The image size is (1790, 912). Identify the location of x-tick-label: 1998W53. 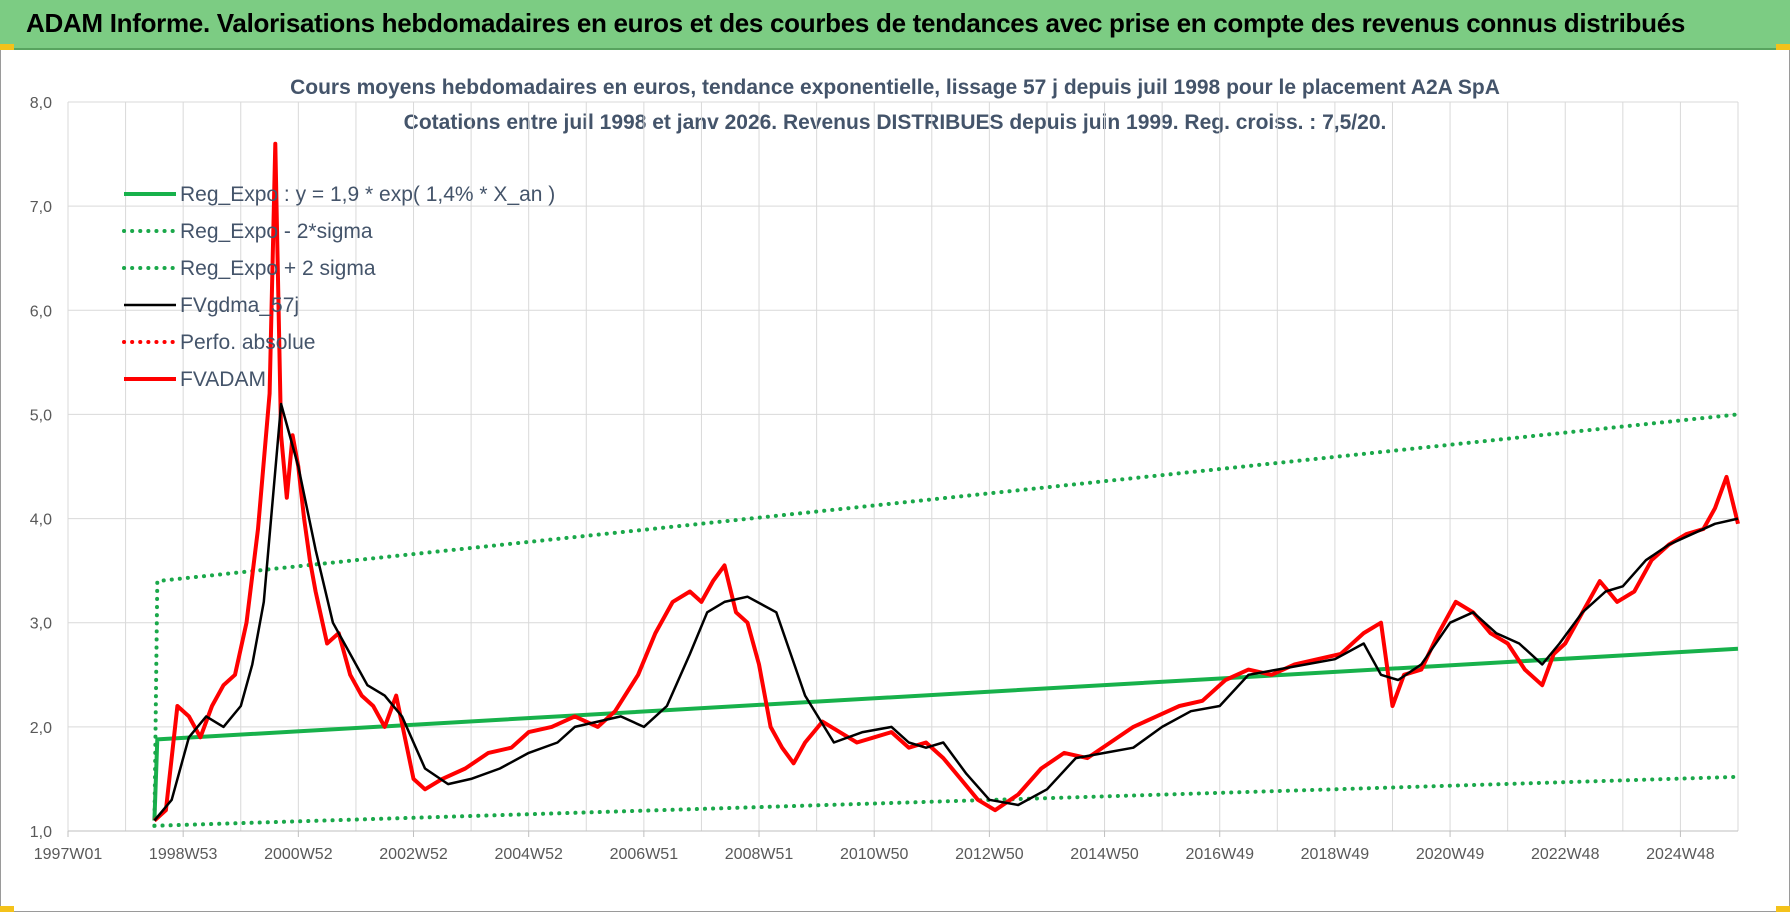
(183, 854).